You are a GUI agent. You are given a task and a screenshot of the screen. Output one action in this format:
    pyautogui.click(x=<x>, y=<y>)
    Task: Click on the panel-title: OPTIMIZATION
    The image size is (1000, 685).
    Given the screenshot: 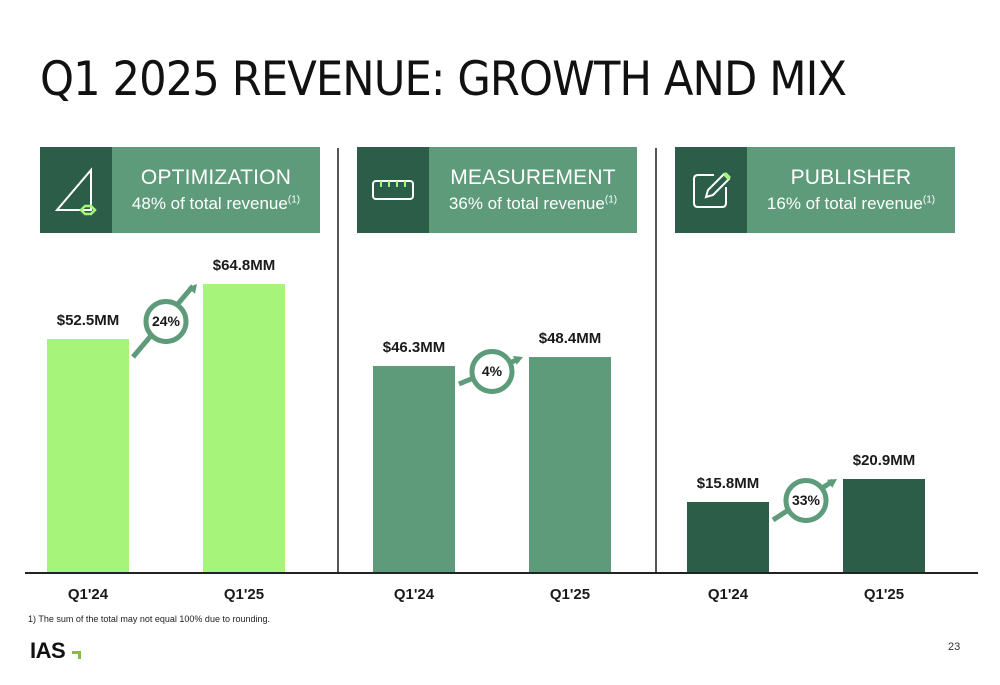 What is the action you would take?
    pyautogui.click(x=216, y=177)
    